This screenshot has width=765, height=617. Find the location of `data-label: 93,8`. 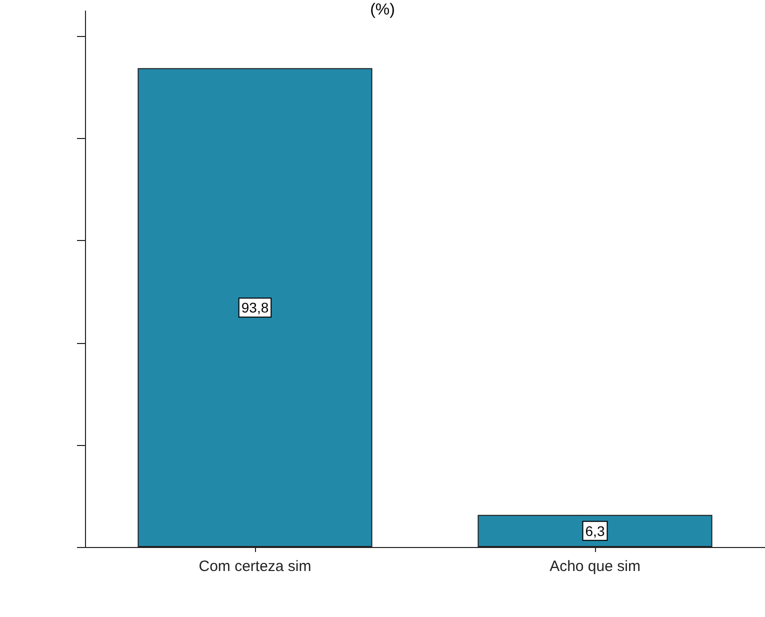

data-label: 93,8 is located at coordinates (255, 308).